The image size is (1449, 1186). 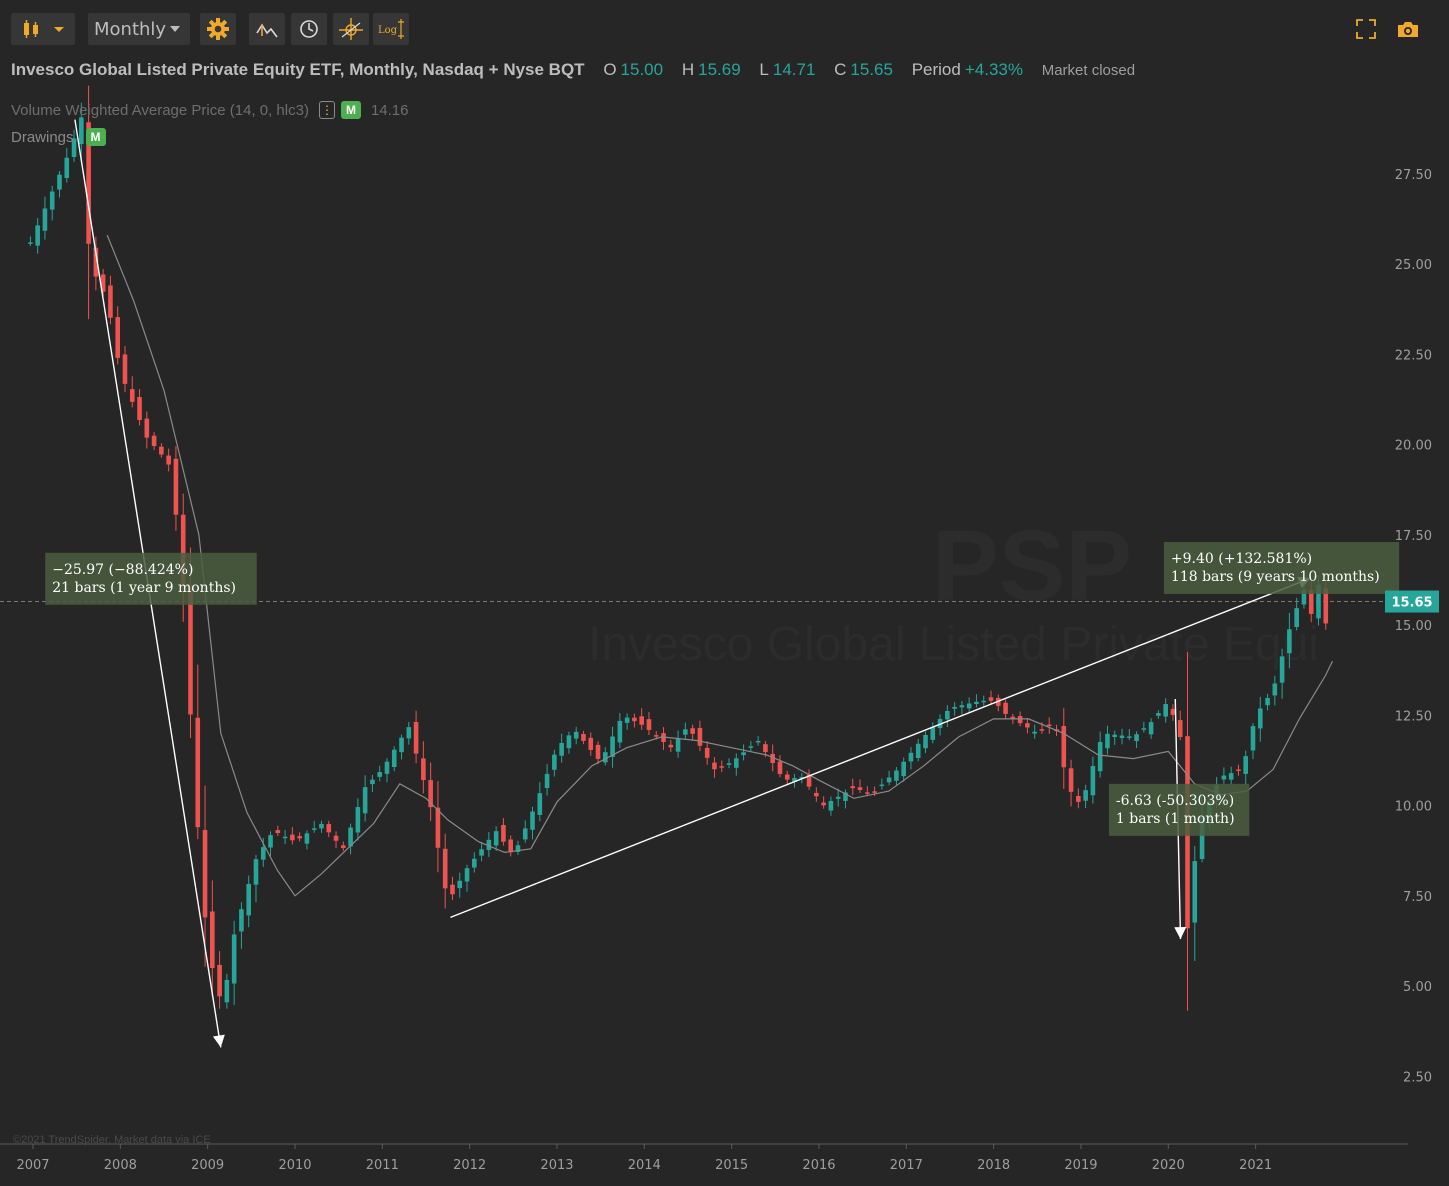 I want to click on fullscreen-button, so click(x=1366, y=29).